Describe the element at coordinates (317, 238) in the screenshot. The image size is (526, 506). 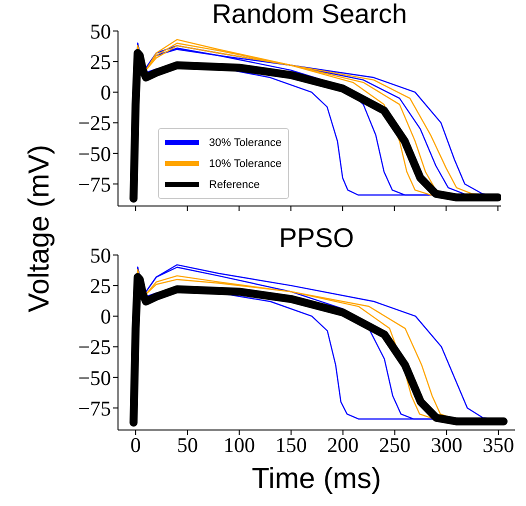
I see `chart-title: PPSO` at that location.